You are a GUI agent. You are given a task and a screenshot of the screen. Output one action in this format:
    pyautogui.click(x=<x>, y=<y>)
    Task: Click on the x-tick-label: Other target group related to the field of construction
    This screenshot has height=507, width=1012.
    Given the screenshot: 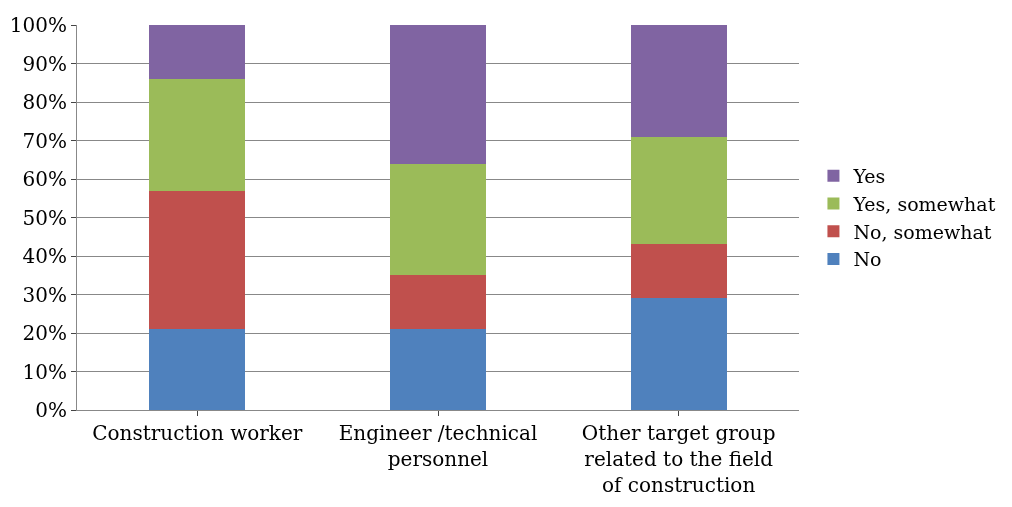 What is the action you would take?
    pyautogui.click(x=678, y=459)
    